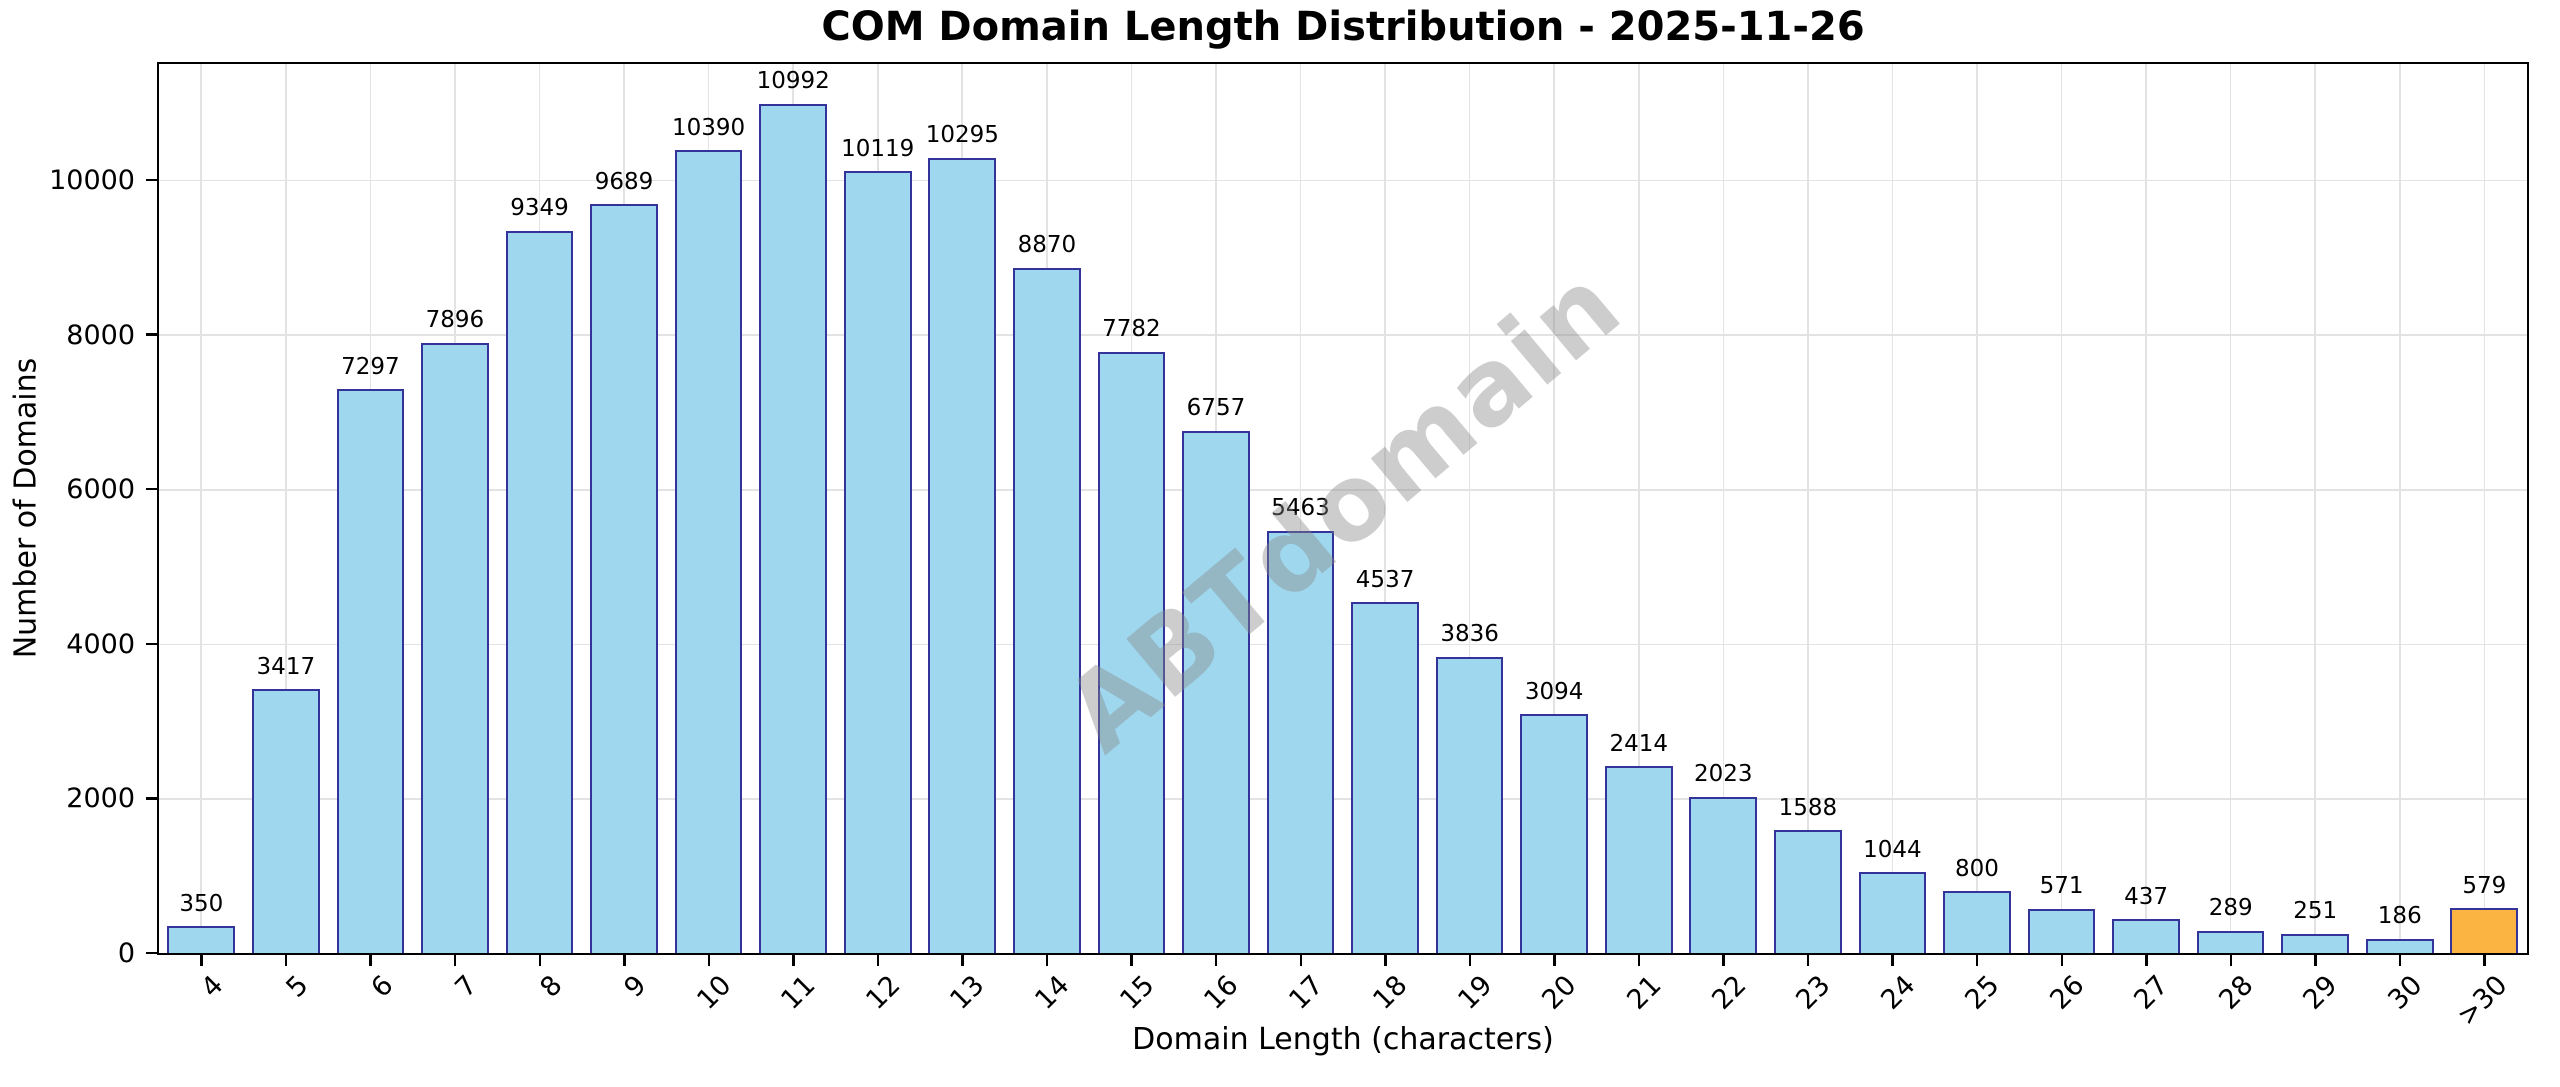  Describe the element at coordinates (1137, 992) in the screenshot. I see `x-tick-label: 15` at that location.